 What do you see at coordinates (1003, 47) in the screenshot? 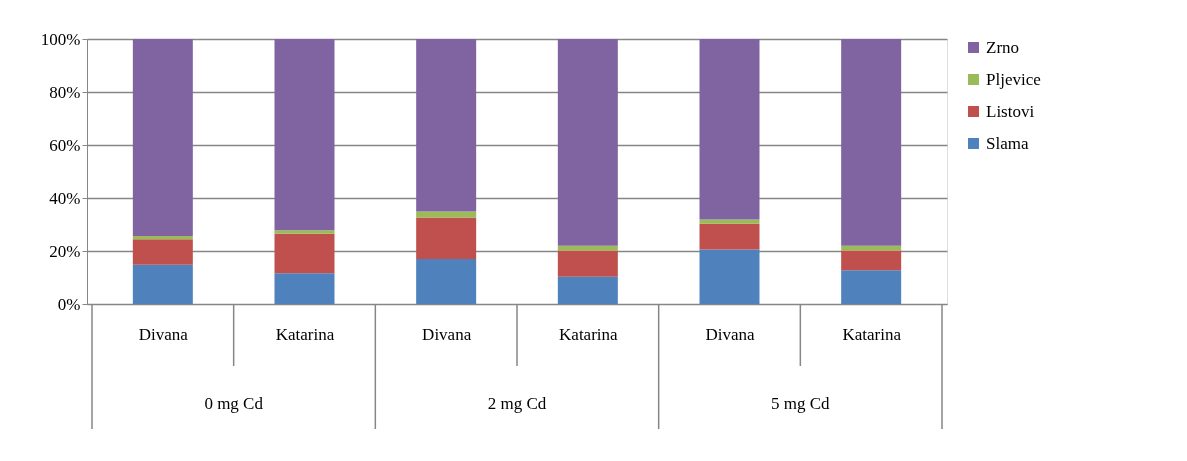
I see `legend-label: Zrno` at bounding box center [1003, 47].